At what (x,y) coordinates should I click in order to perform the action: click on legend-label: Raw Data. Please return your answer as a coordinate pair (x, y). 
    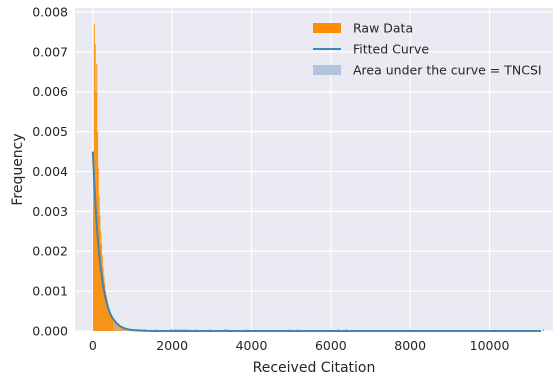
    Looking at the image, I should click on (383, 28).